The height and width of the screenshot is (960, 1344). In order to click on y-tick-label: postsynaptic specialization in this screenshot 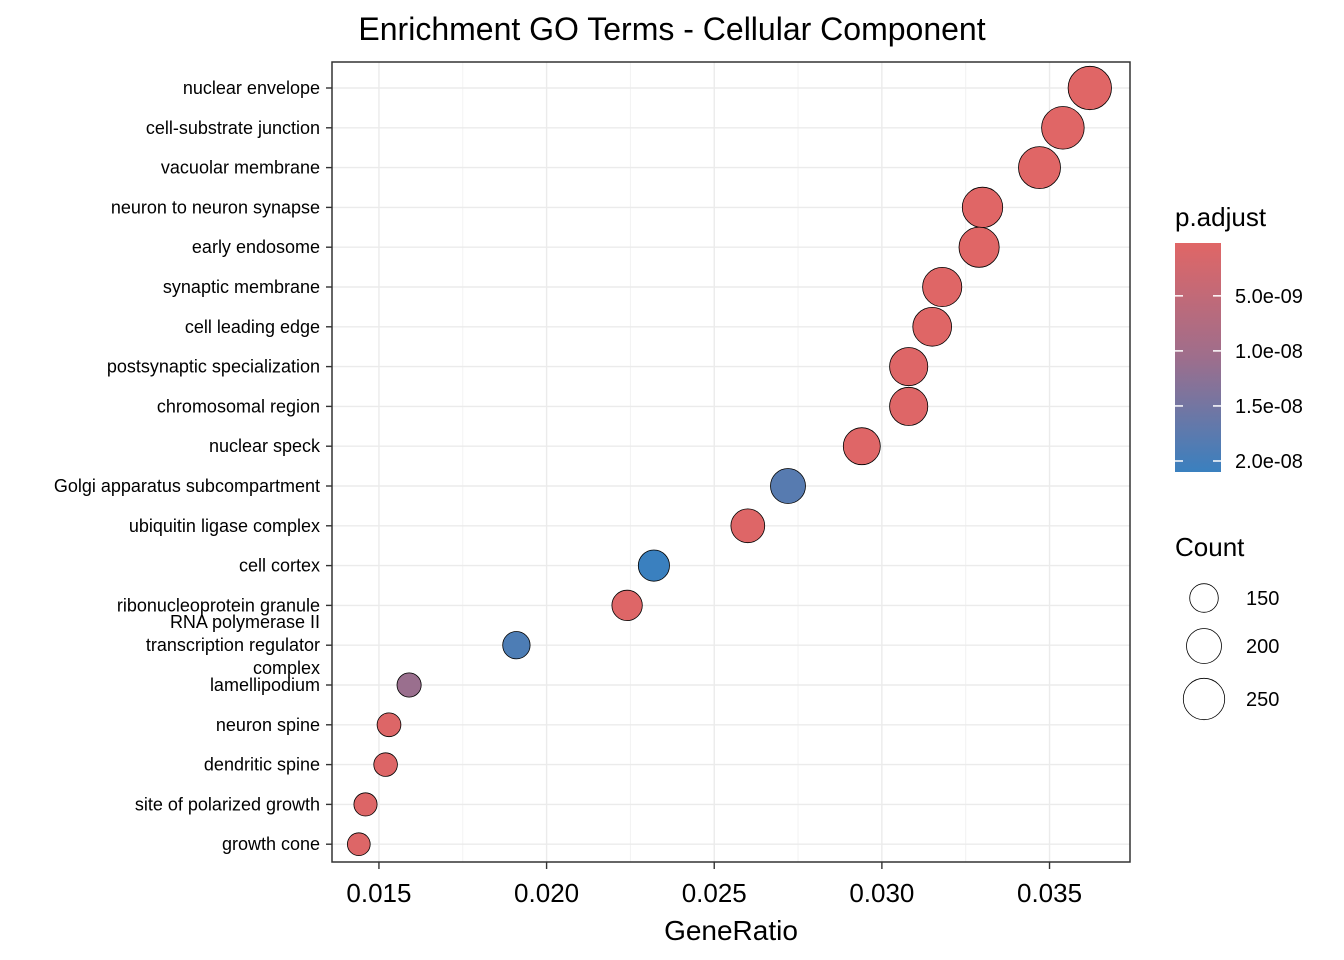, I will do `click(213, 367)`.